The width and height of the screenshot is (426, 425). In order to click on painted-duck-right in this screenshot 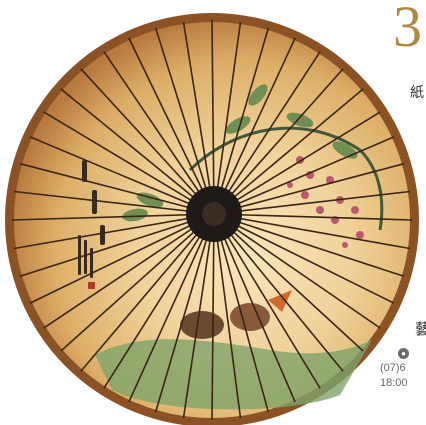, I will do `click(250, 317)`.